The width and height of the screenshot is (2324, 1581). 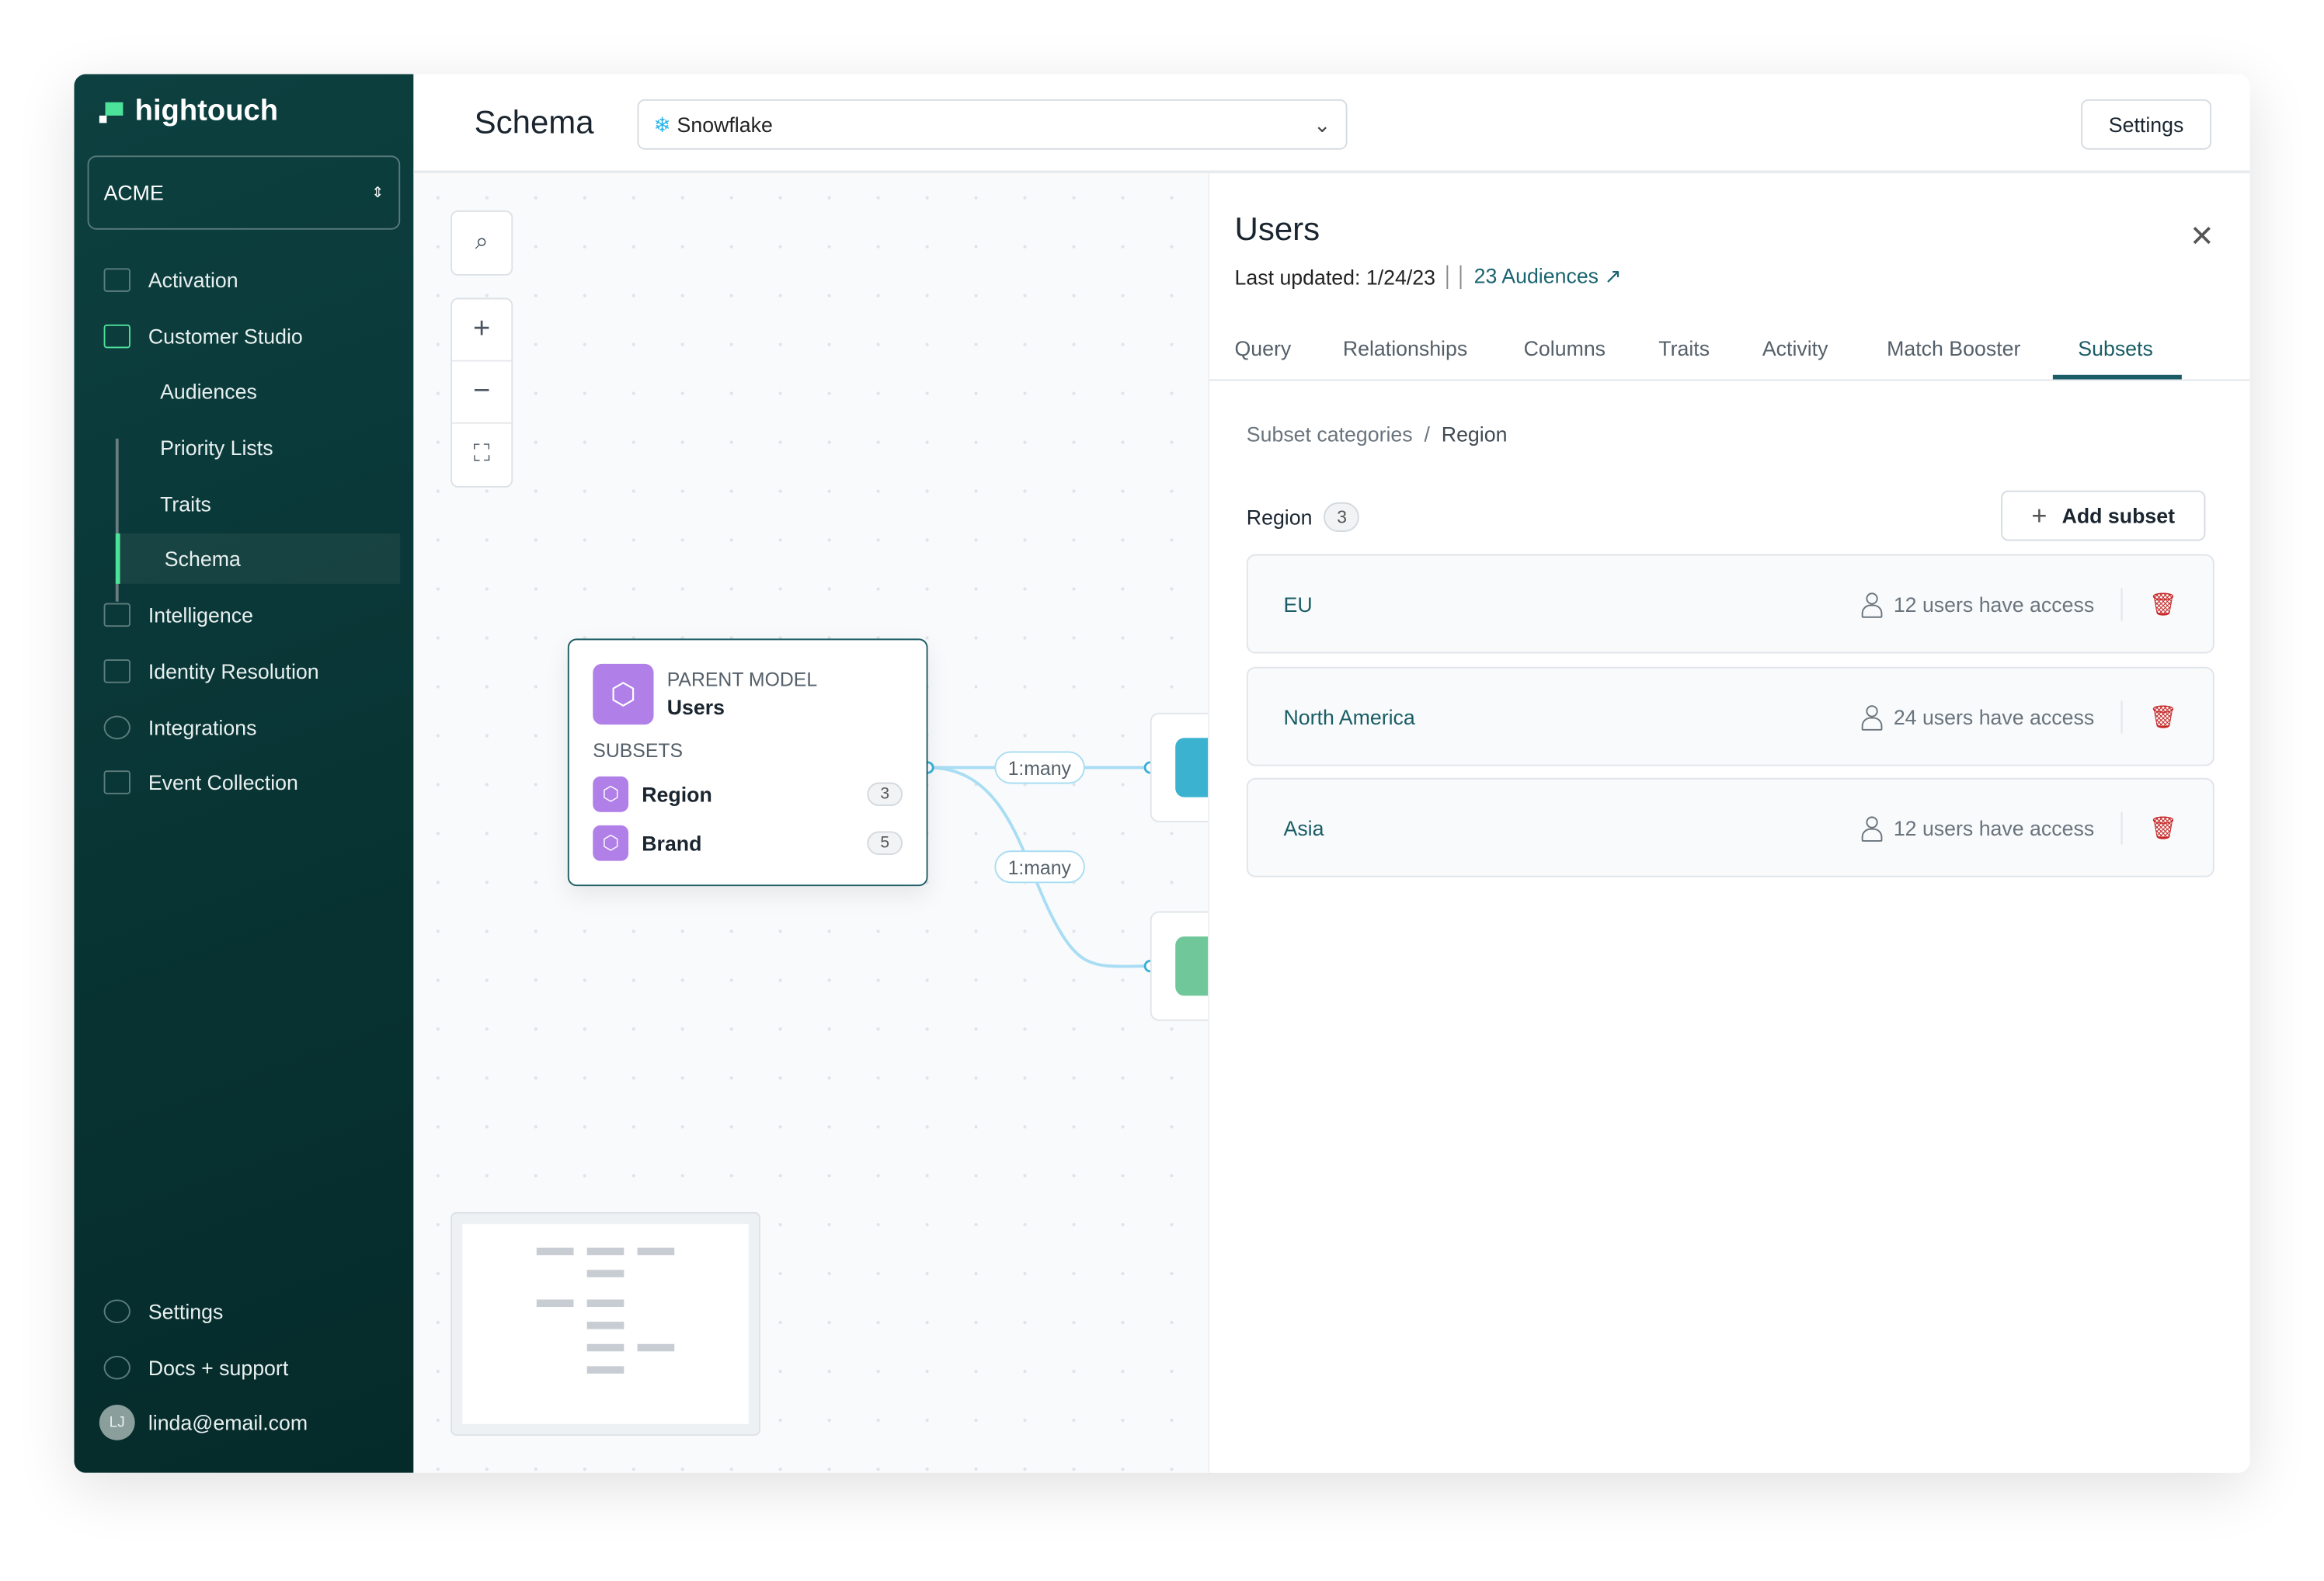 What do you see at coordinates (116, 1311) in the screenshot?
I see `gear-icon` at bounding box center [116, 1311].